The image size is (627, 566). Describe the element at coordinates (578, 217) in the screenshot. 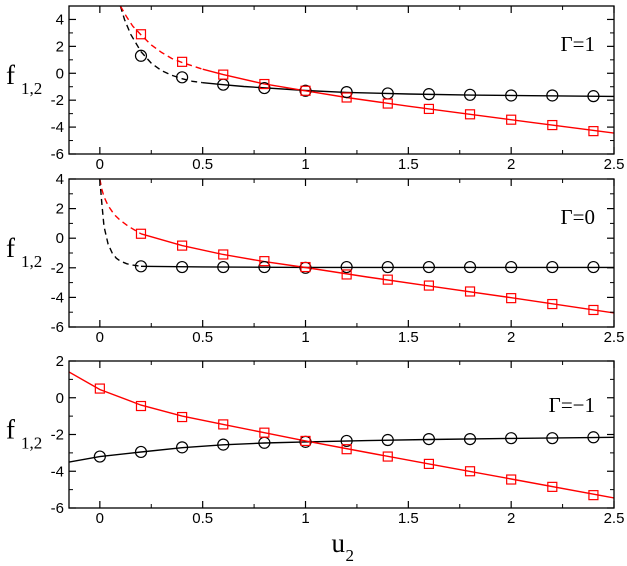

I see `panel-gamma-label: Γ=0` at that location.